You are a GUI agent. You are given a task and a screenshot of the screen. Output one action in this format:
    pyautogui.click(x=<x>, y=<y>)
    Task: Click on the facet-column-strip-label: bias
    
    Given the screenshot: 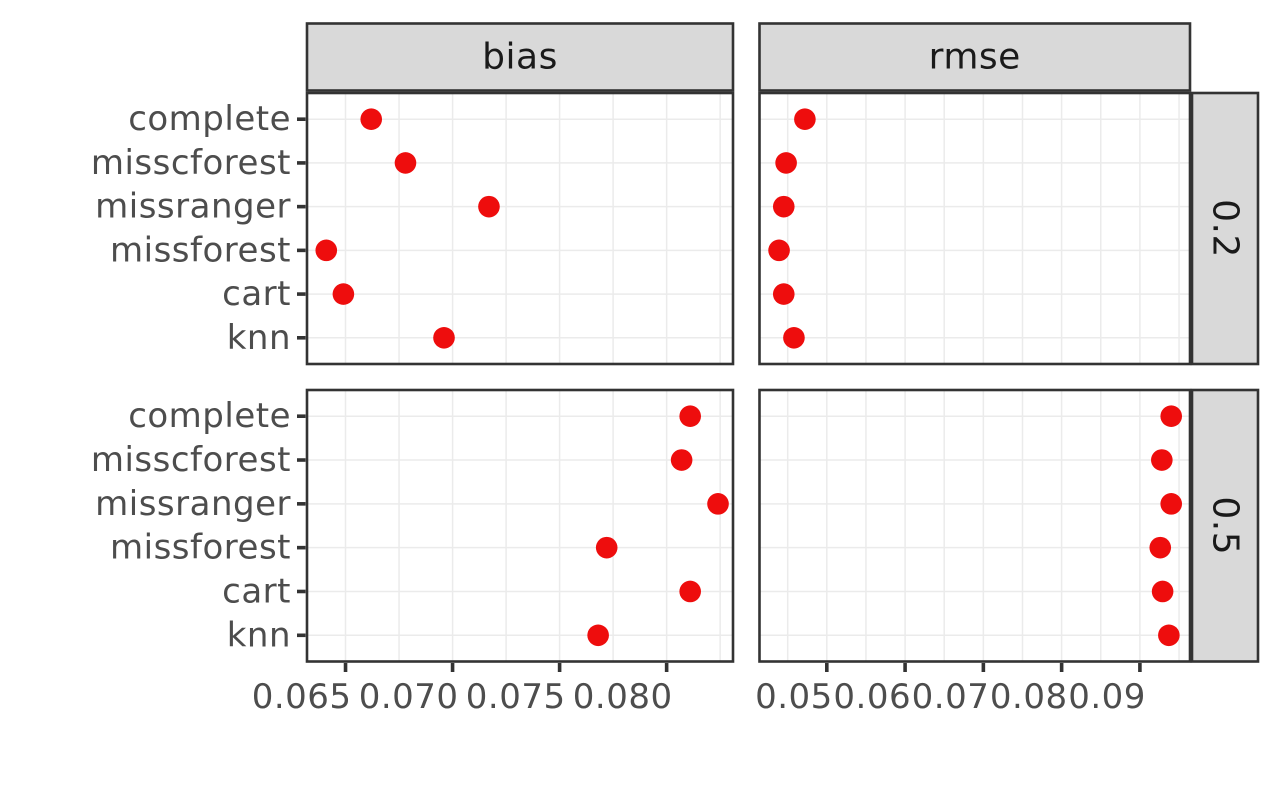 What is the action you would take?
    pyautogui.click(x=520, y=57)
    